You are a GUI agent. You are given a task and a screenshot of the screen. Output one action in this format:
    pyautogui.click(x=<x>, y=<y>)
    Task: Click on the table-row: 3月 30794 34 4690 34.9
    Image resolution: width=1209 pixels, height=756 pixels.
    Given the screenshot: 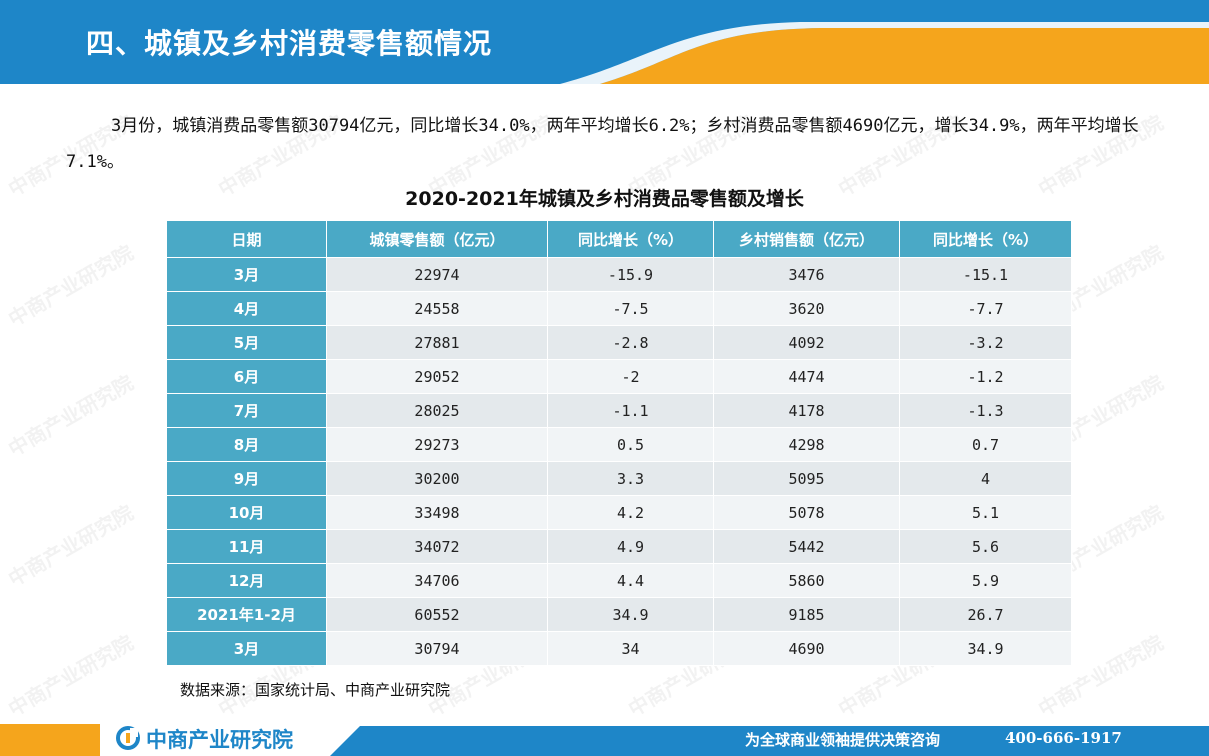 What is the action you would take?
    pyautogui.click(x=619, y=648)
    